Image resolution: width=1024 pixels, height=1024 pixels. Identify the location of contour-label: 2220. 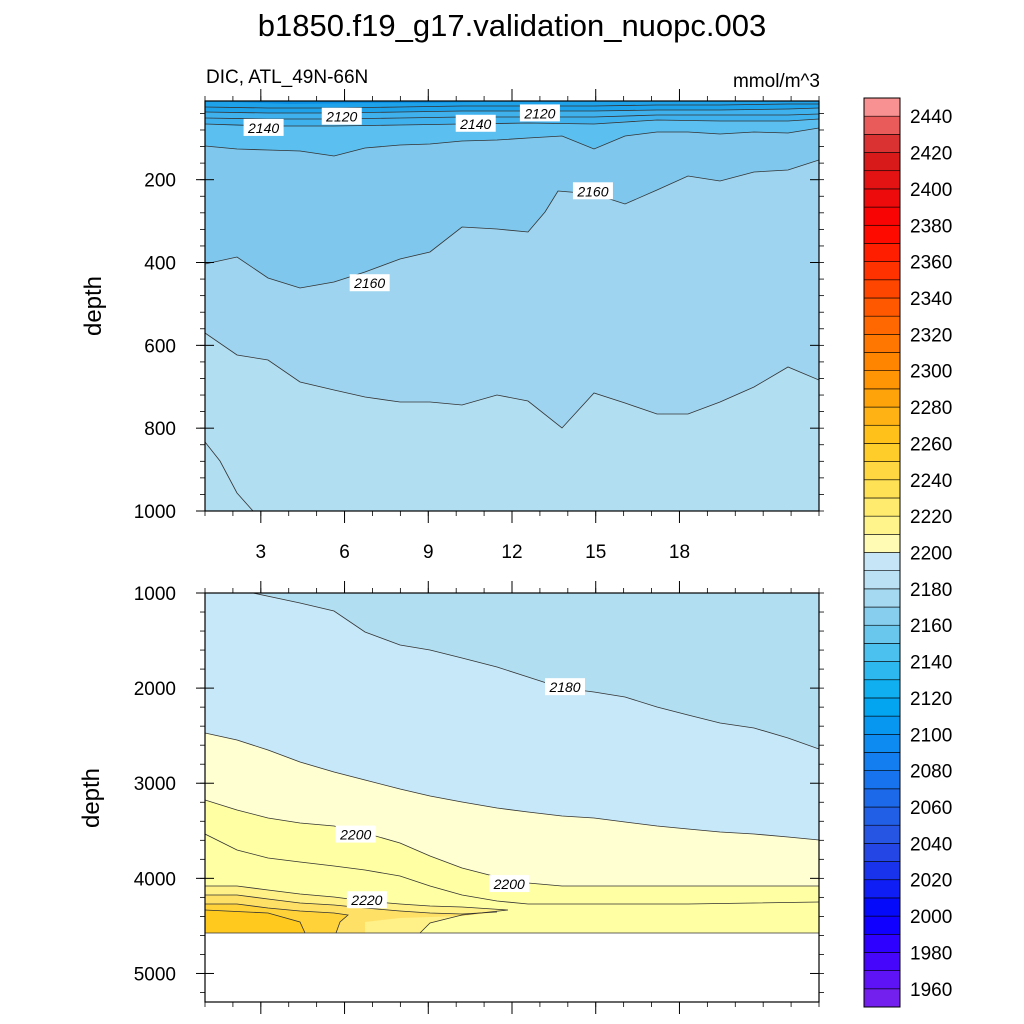
(366, 900).